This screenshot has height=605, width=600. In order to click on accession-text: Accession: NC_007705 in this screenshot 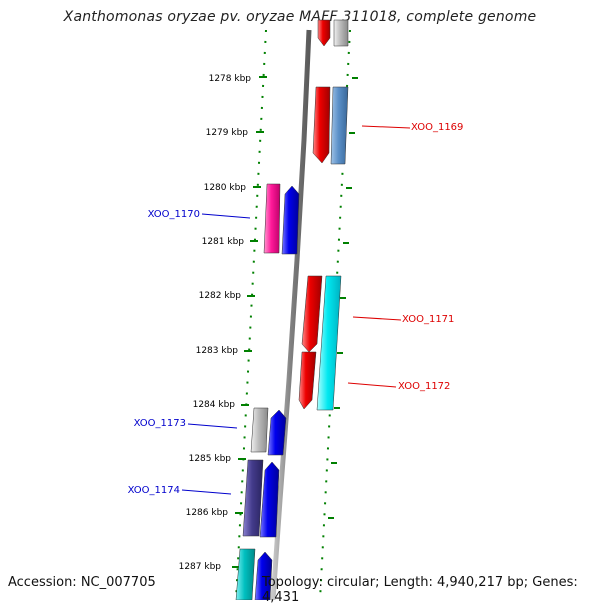, I will do `click(82, 582)`.